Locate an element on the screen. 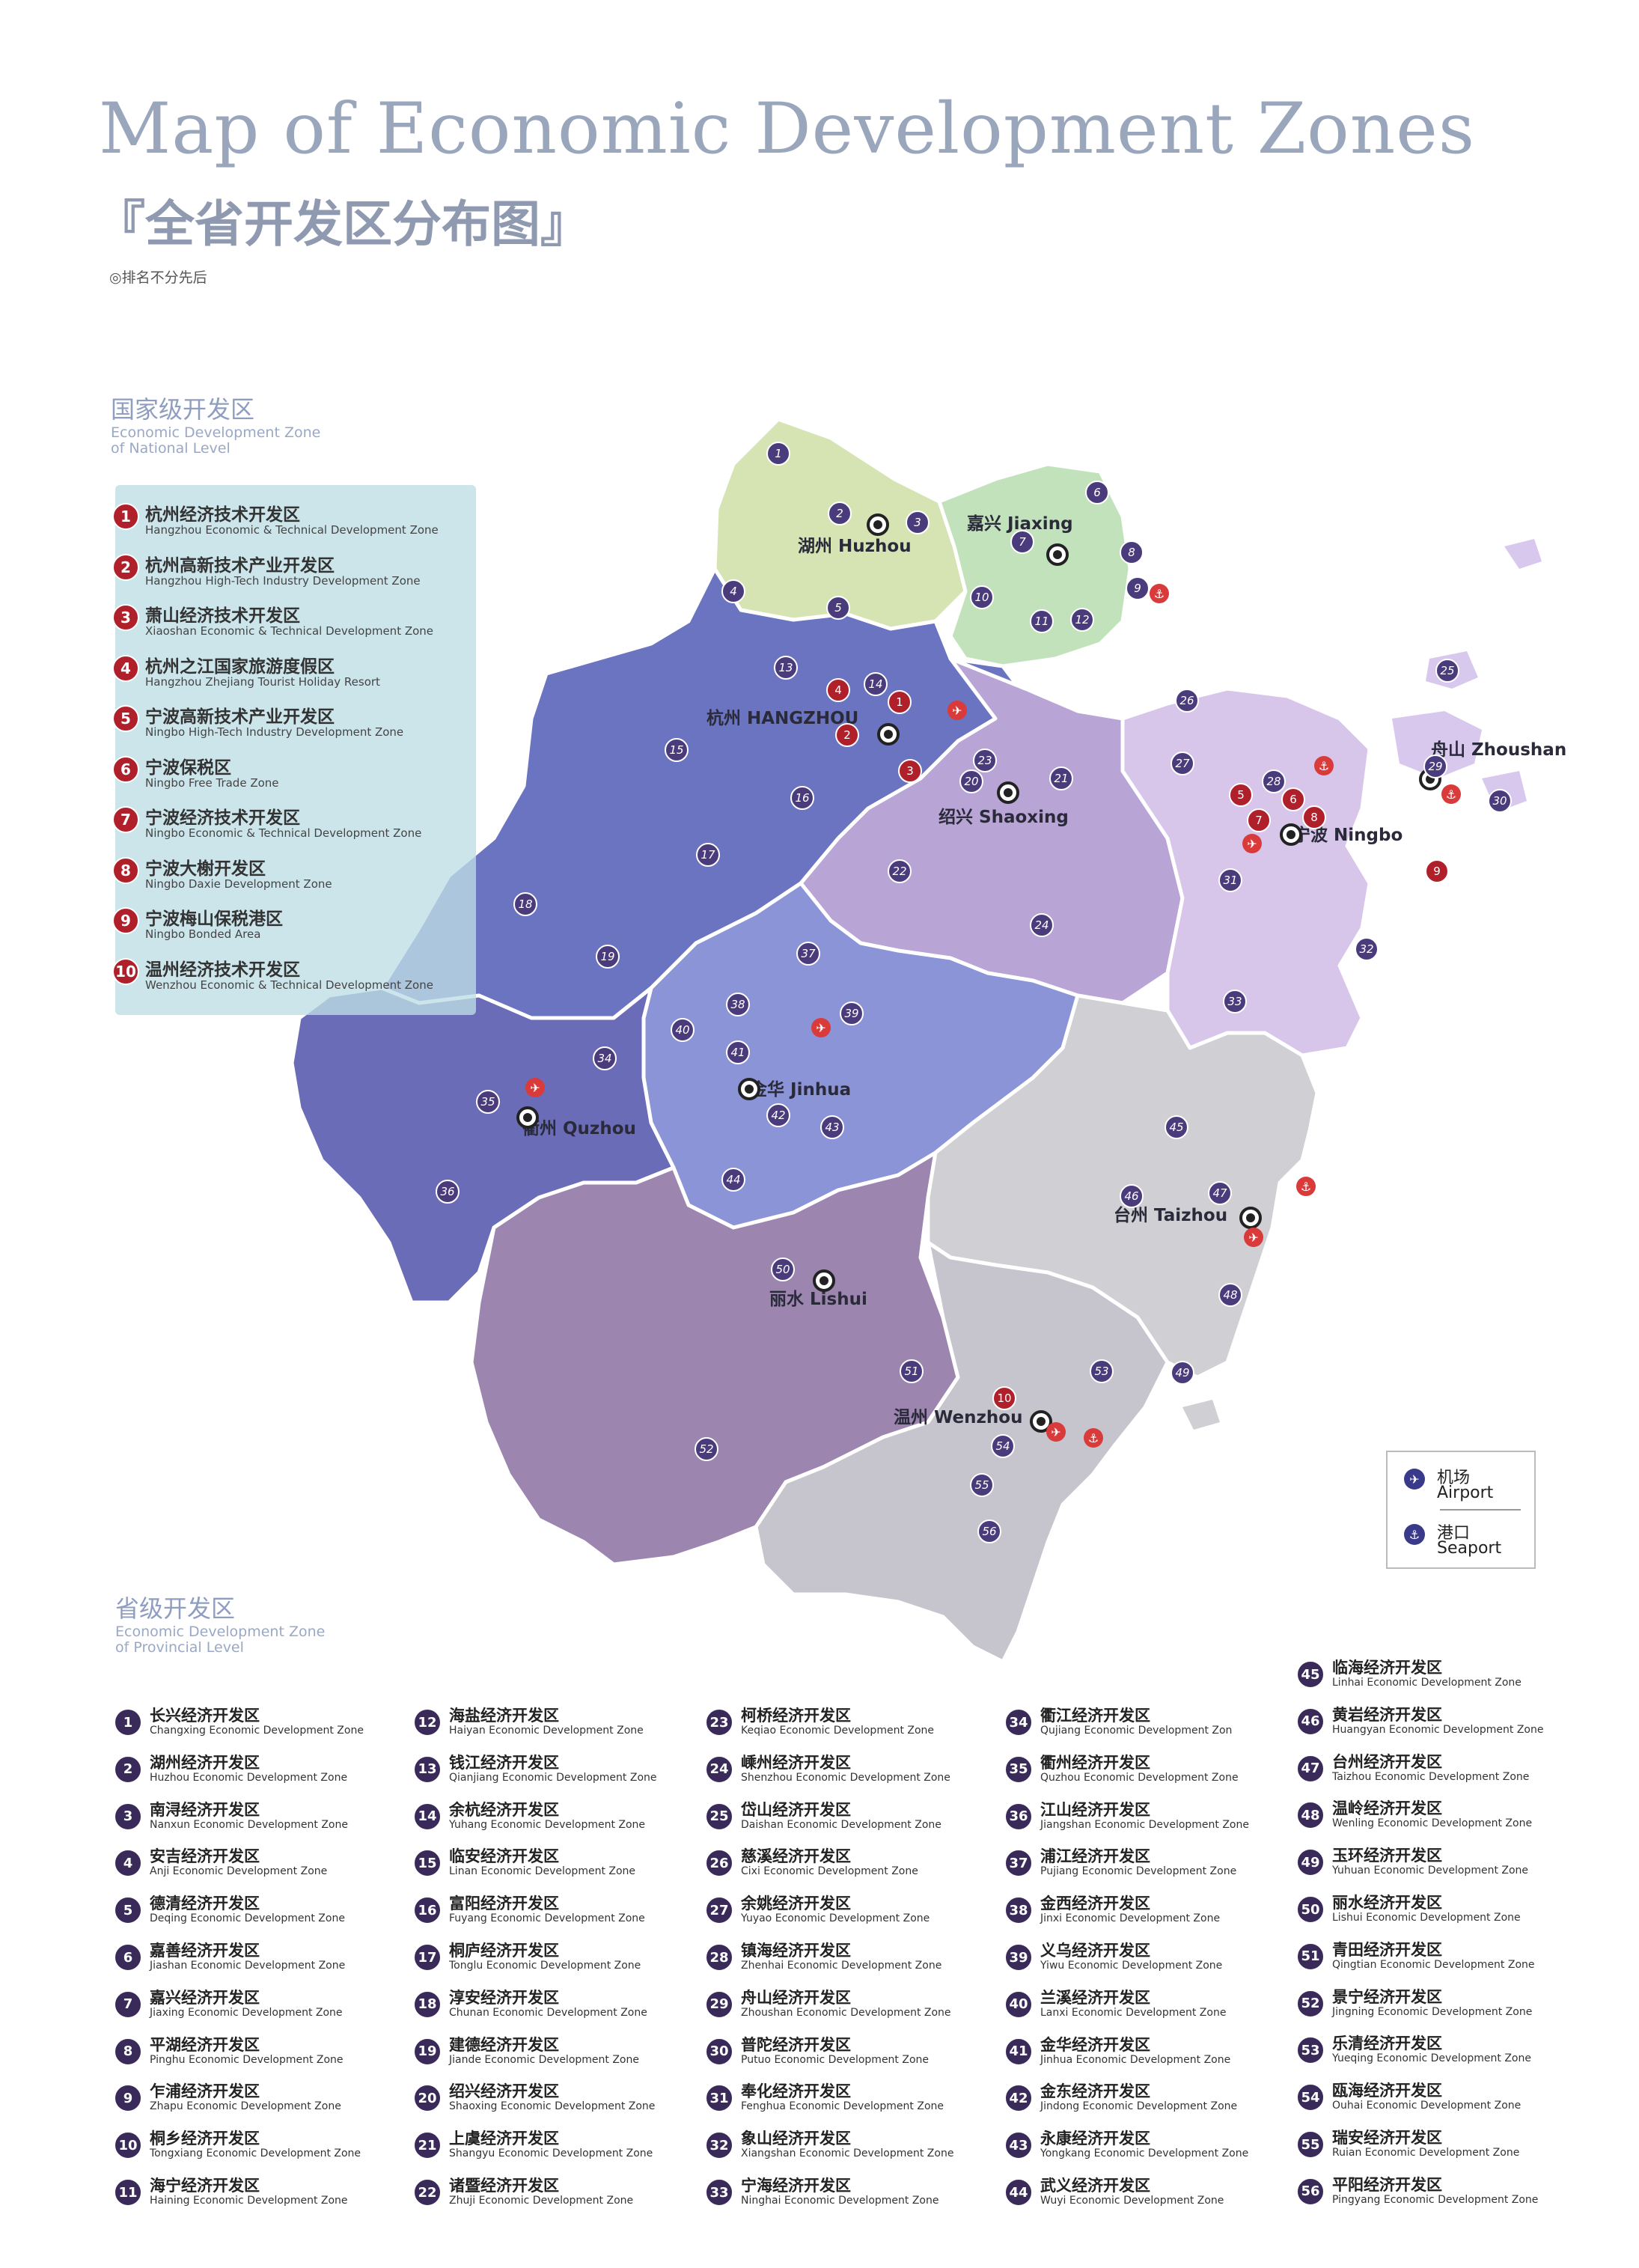  map-provincial-zone-marker: 1 is located at coordinates (778, 454).